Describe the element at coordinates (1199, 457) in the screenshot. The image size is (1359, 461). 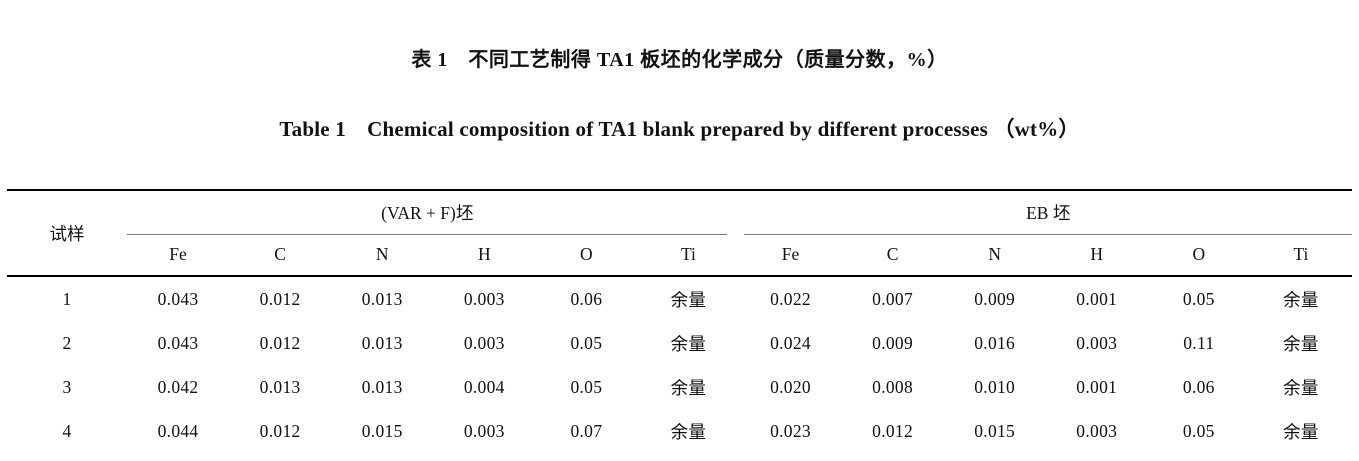
I see `table-cell: 0.10` at that location.